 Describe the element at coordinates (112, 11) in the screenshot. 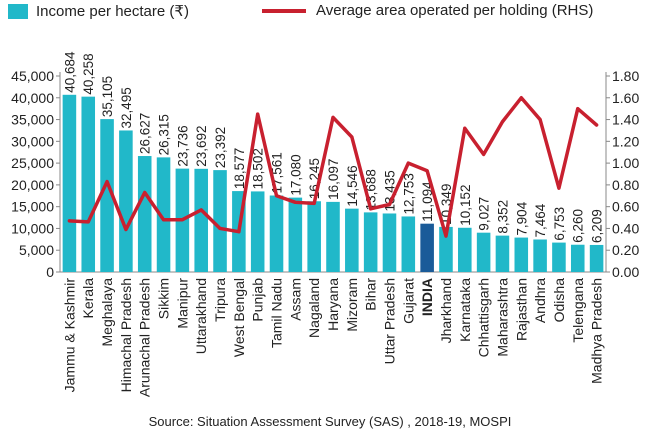

I see `legend-bar-label: Income per hectare (₹)` at that location.